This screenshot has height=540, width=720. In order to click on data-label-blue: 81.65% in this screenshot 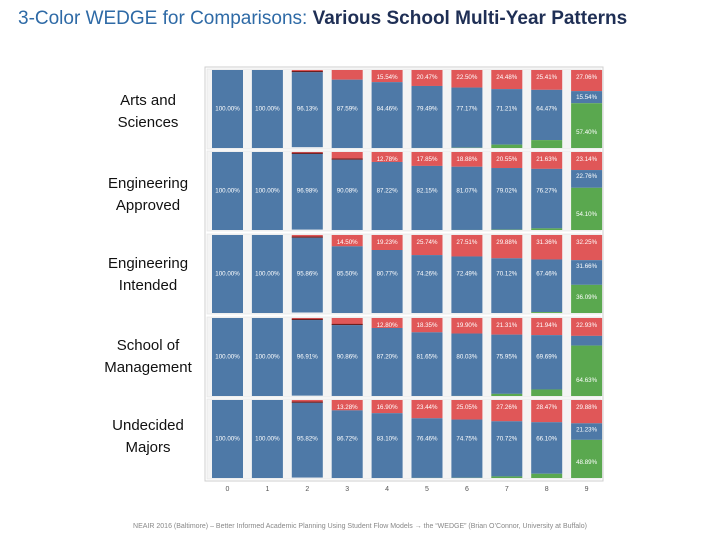, I will do `click(427, 357)`.